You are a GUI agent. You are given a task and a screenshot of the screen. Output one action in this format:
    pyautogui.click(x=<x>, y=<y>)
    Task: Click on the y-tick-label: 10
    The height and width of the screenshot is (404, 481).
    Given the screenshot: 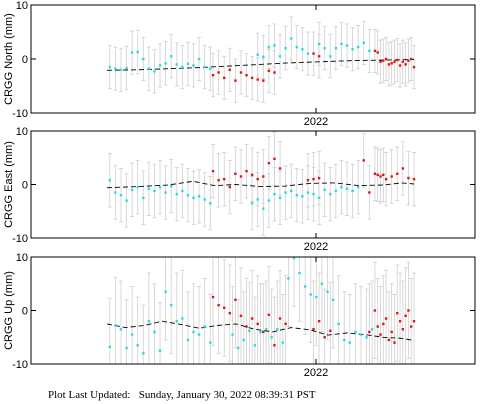 What is the action you would take?
    pyautogui.click(x=22, y=132)
    